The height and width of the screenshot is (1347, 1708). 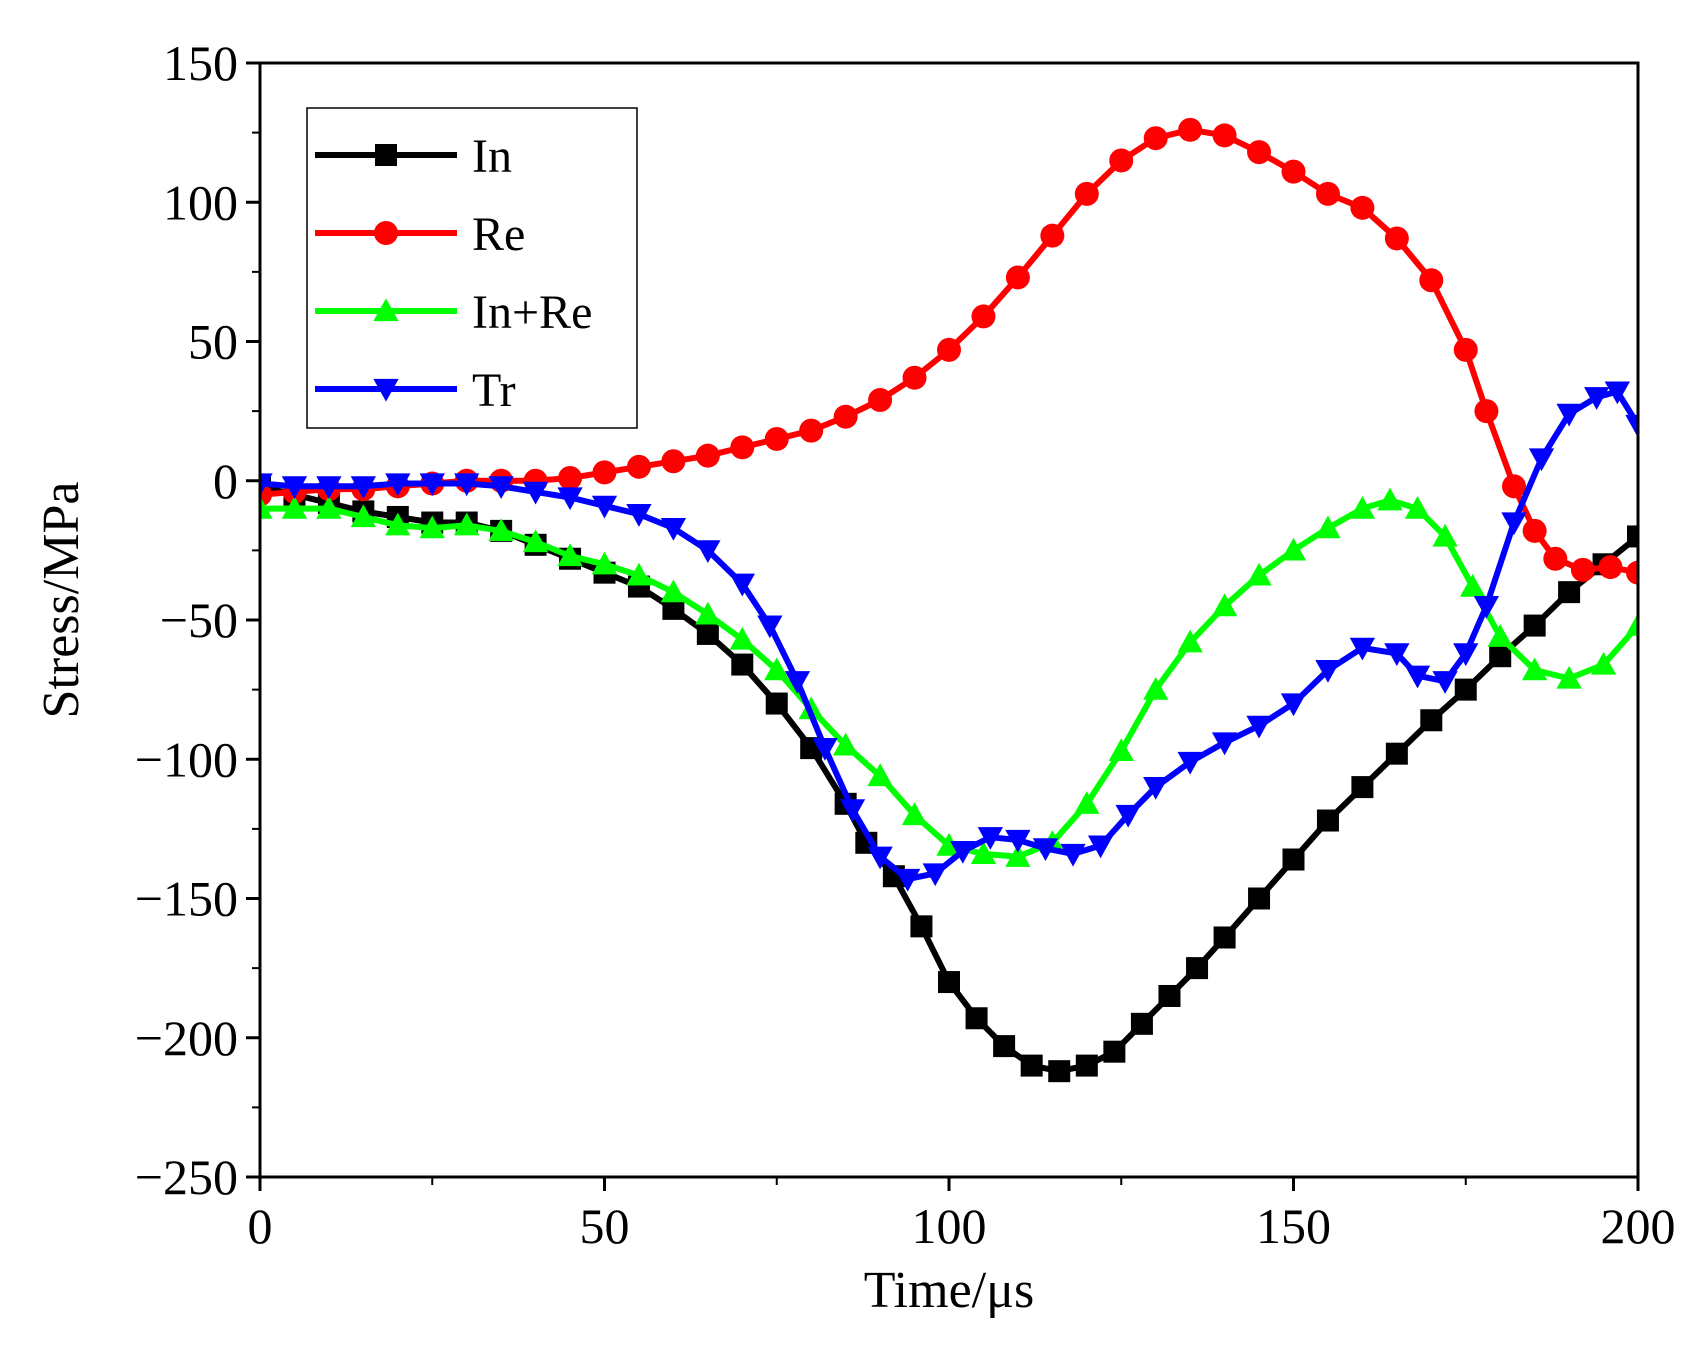 What do you see at coordinates (494, 390) in the screenshot?
I see `legend-label: Tr` at bounding box center [494, 390].